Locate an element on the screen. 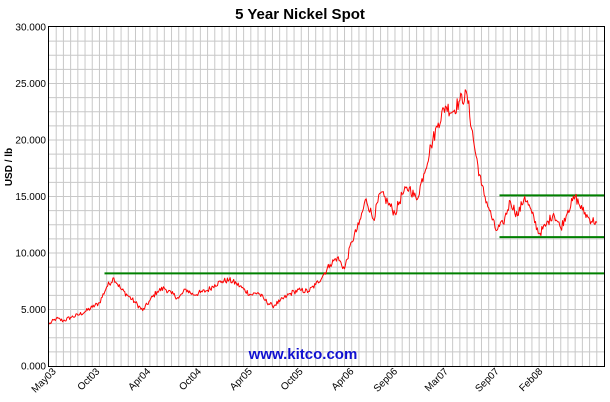 The width and height of the screenshot is (610, 402). y-tick-label: 30.000 is located at coordinates (30, 28).